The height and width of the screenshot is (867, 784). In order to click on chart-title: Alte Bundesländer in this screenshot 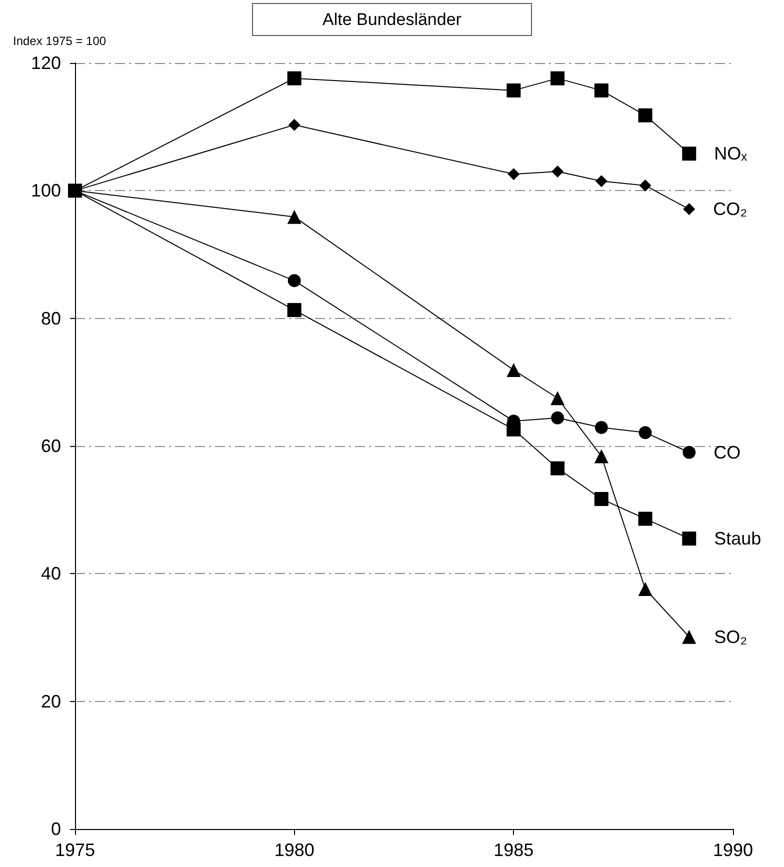, I will do `click(392, 19)`.